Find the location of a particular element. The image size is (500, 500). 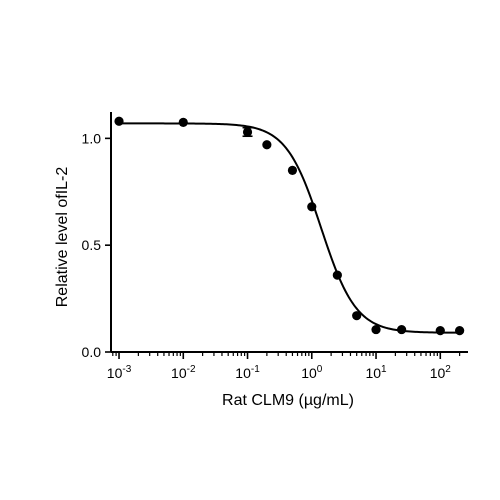

x-tick-label: 10⁰ is located at coordinates (312, 372).